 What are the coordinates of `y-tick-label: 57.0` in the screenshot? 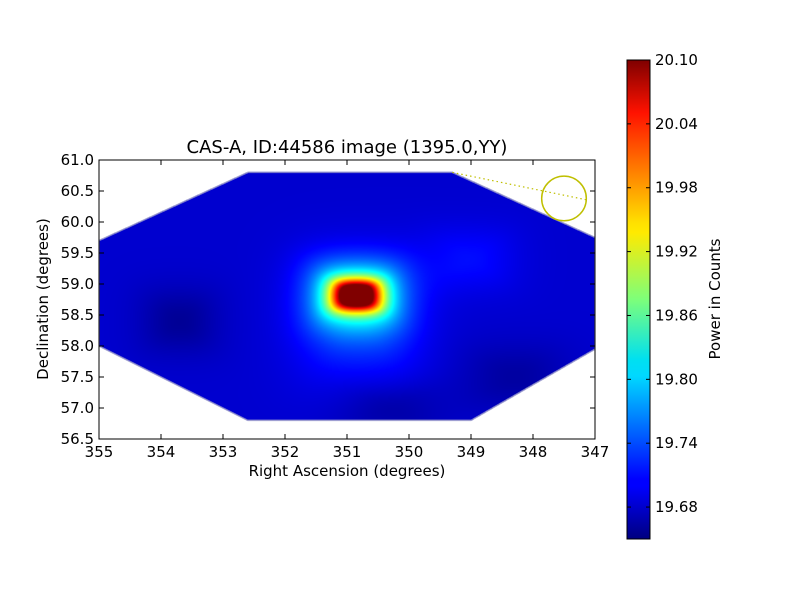 It's located at (77, 408).